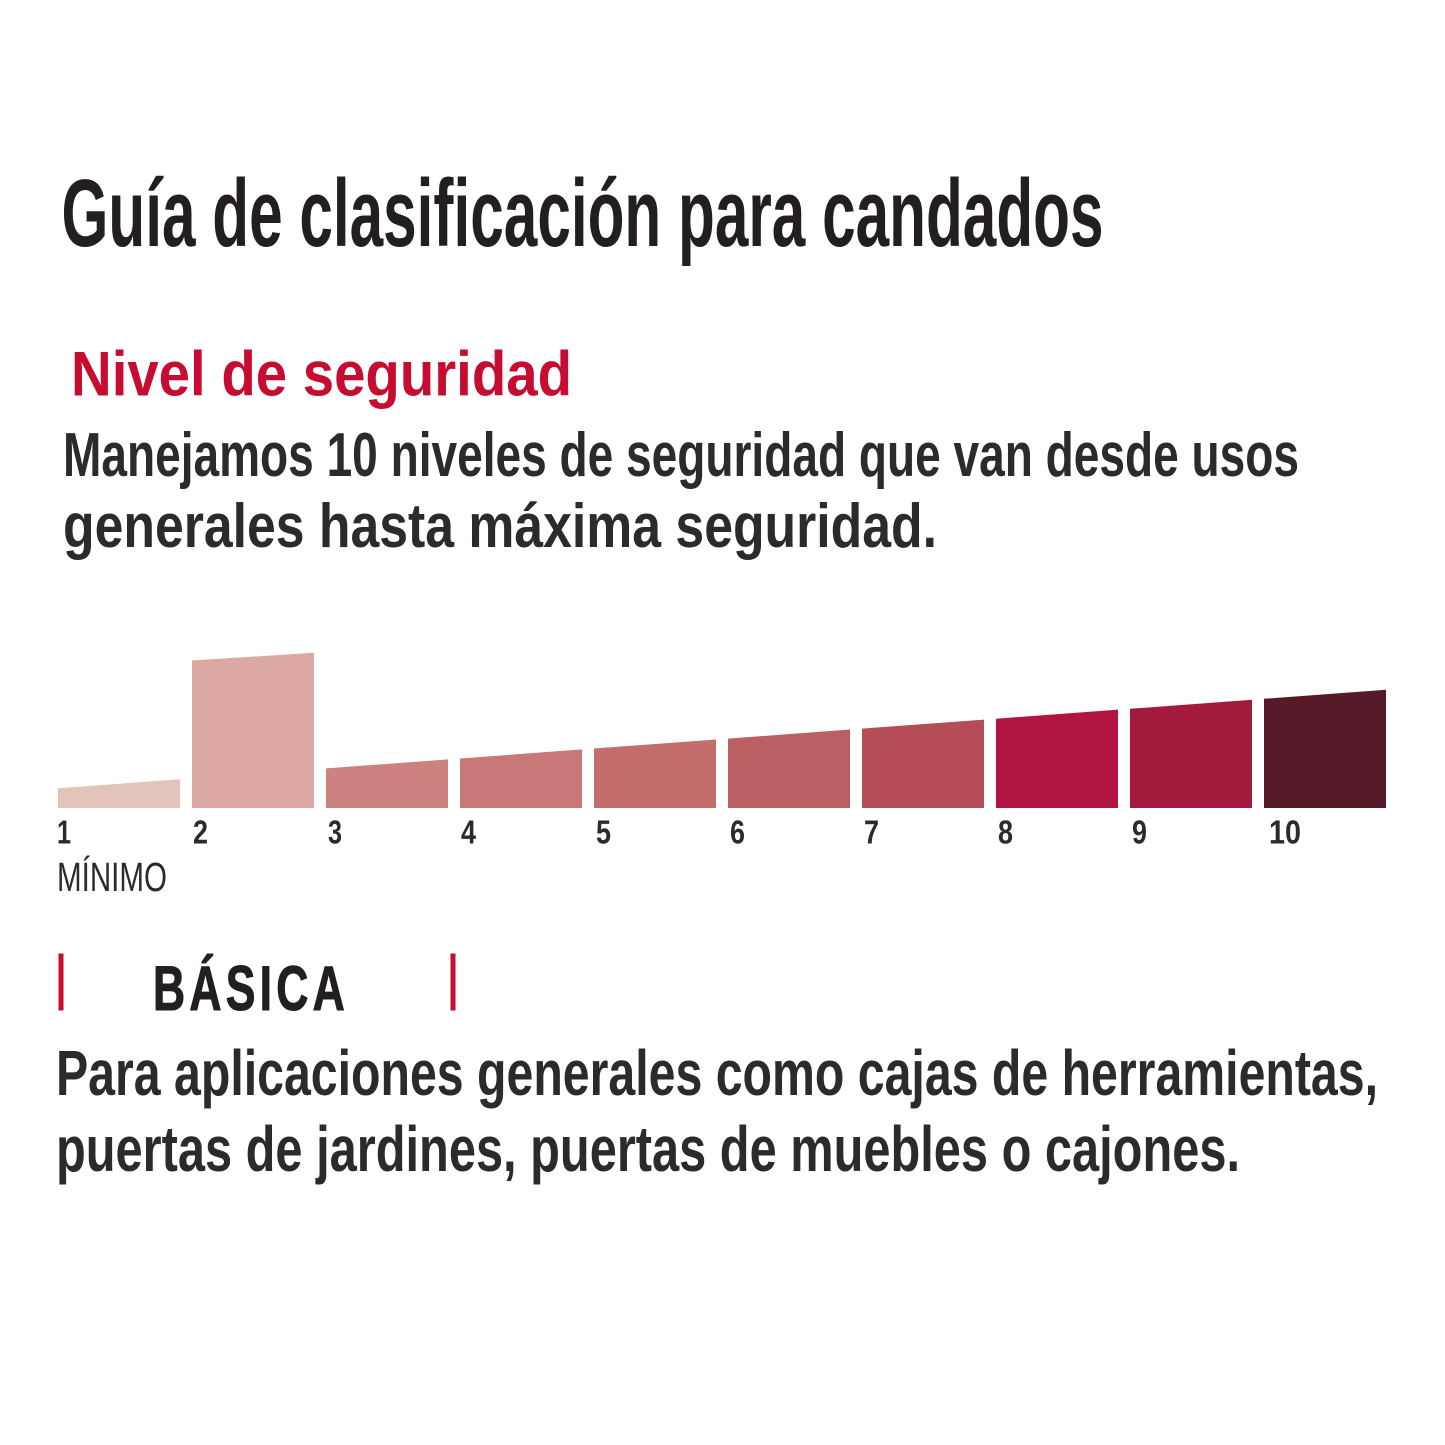  Describe the element at coordinates (603, 832) in the screenshot. I see `svg-text: 5` at that location.